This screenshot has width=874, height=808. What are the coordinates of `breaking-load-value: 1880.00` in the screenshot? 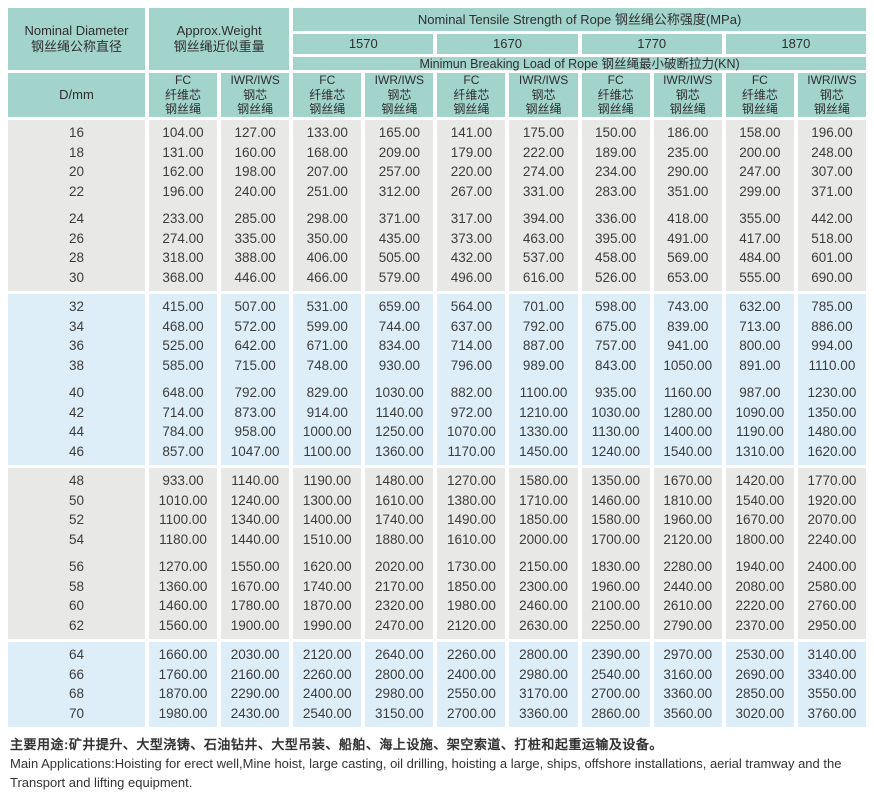 It's located at (399, 539).